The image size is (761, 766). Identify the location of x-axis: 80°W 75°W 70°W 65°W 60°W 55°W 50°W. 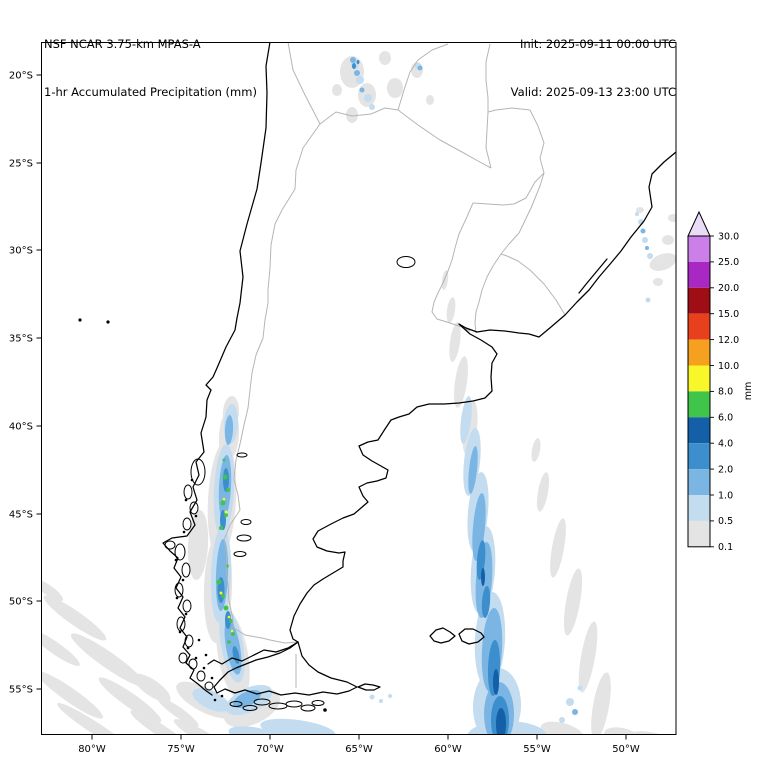
(359, 744).